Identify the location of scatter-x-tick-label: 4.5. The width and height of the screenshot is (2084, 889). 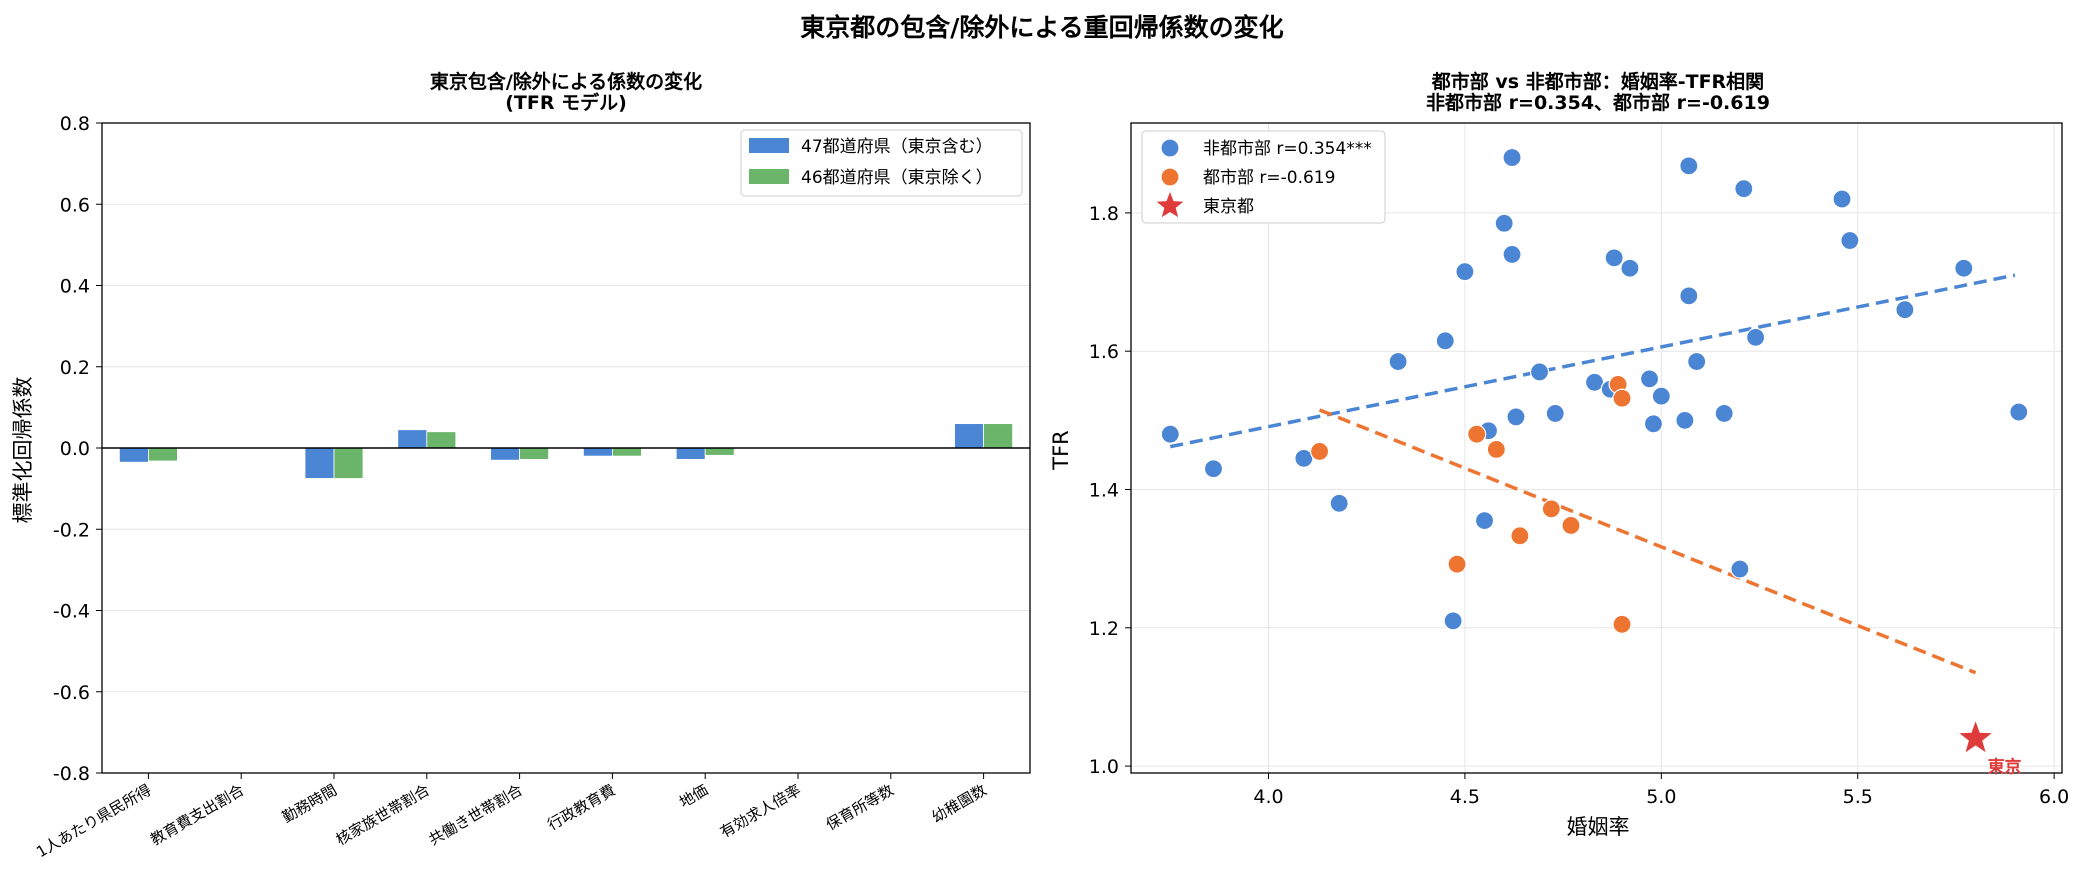
(1465, 797).